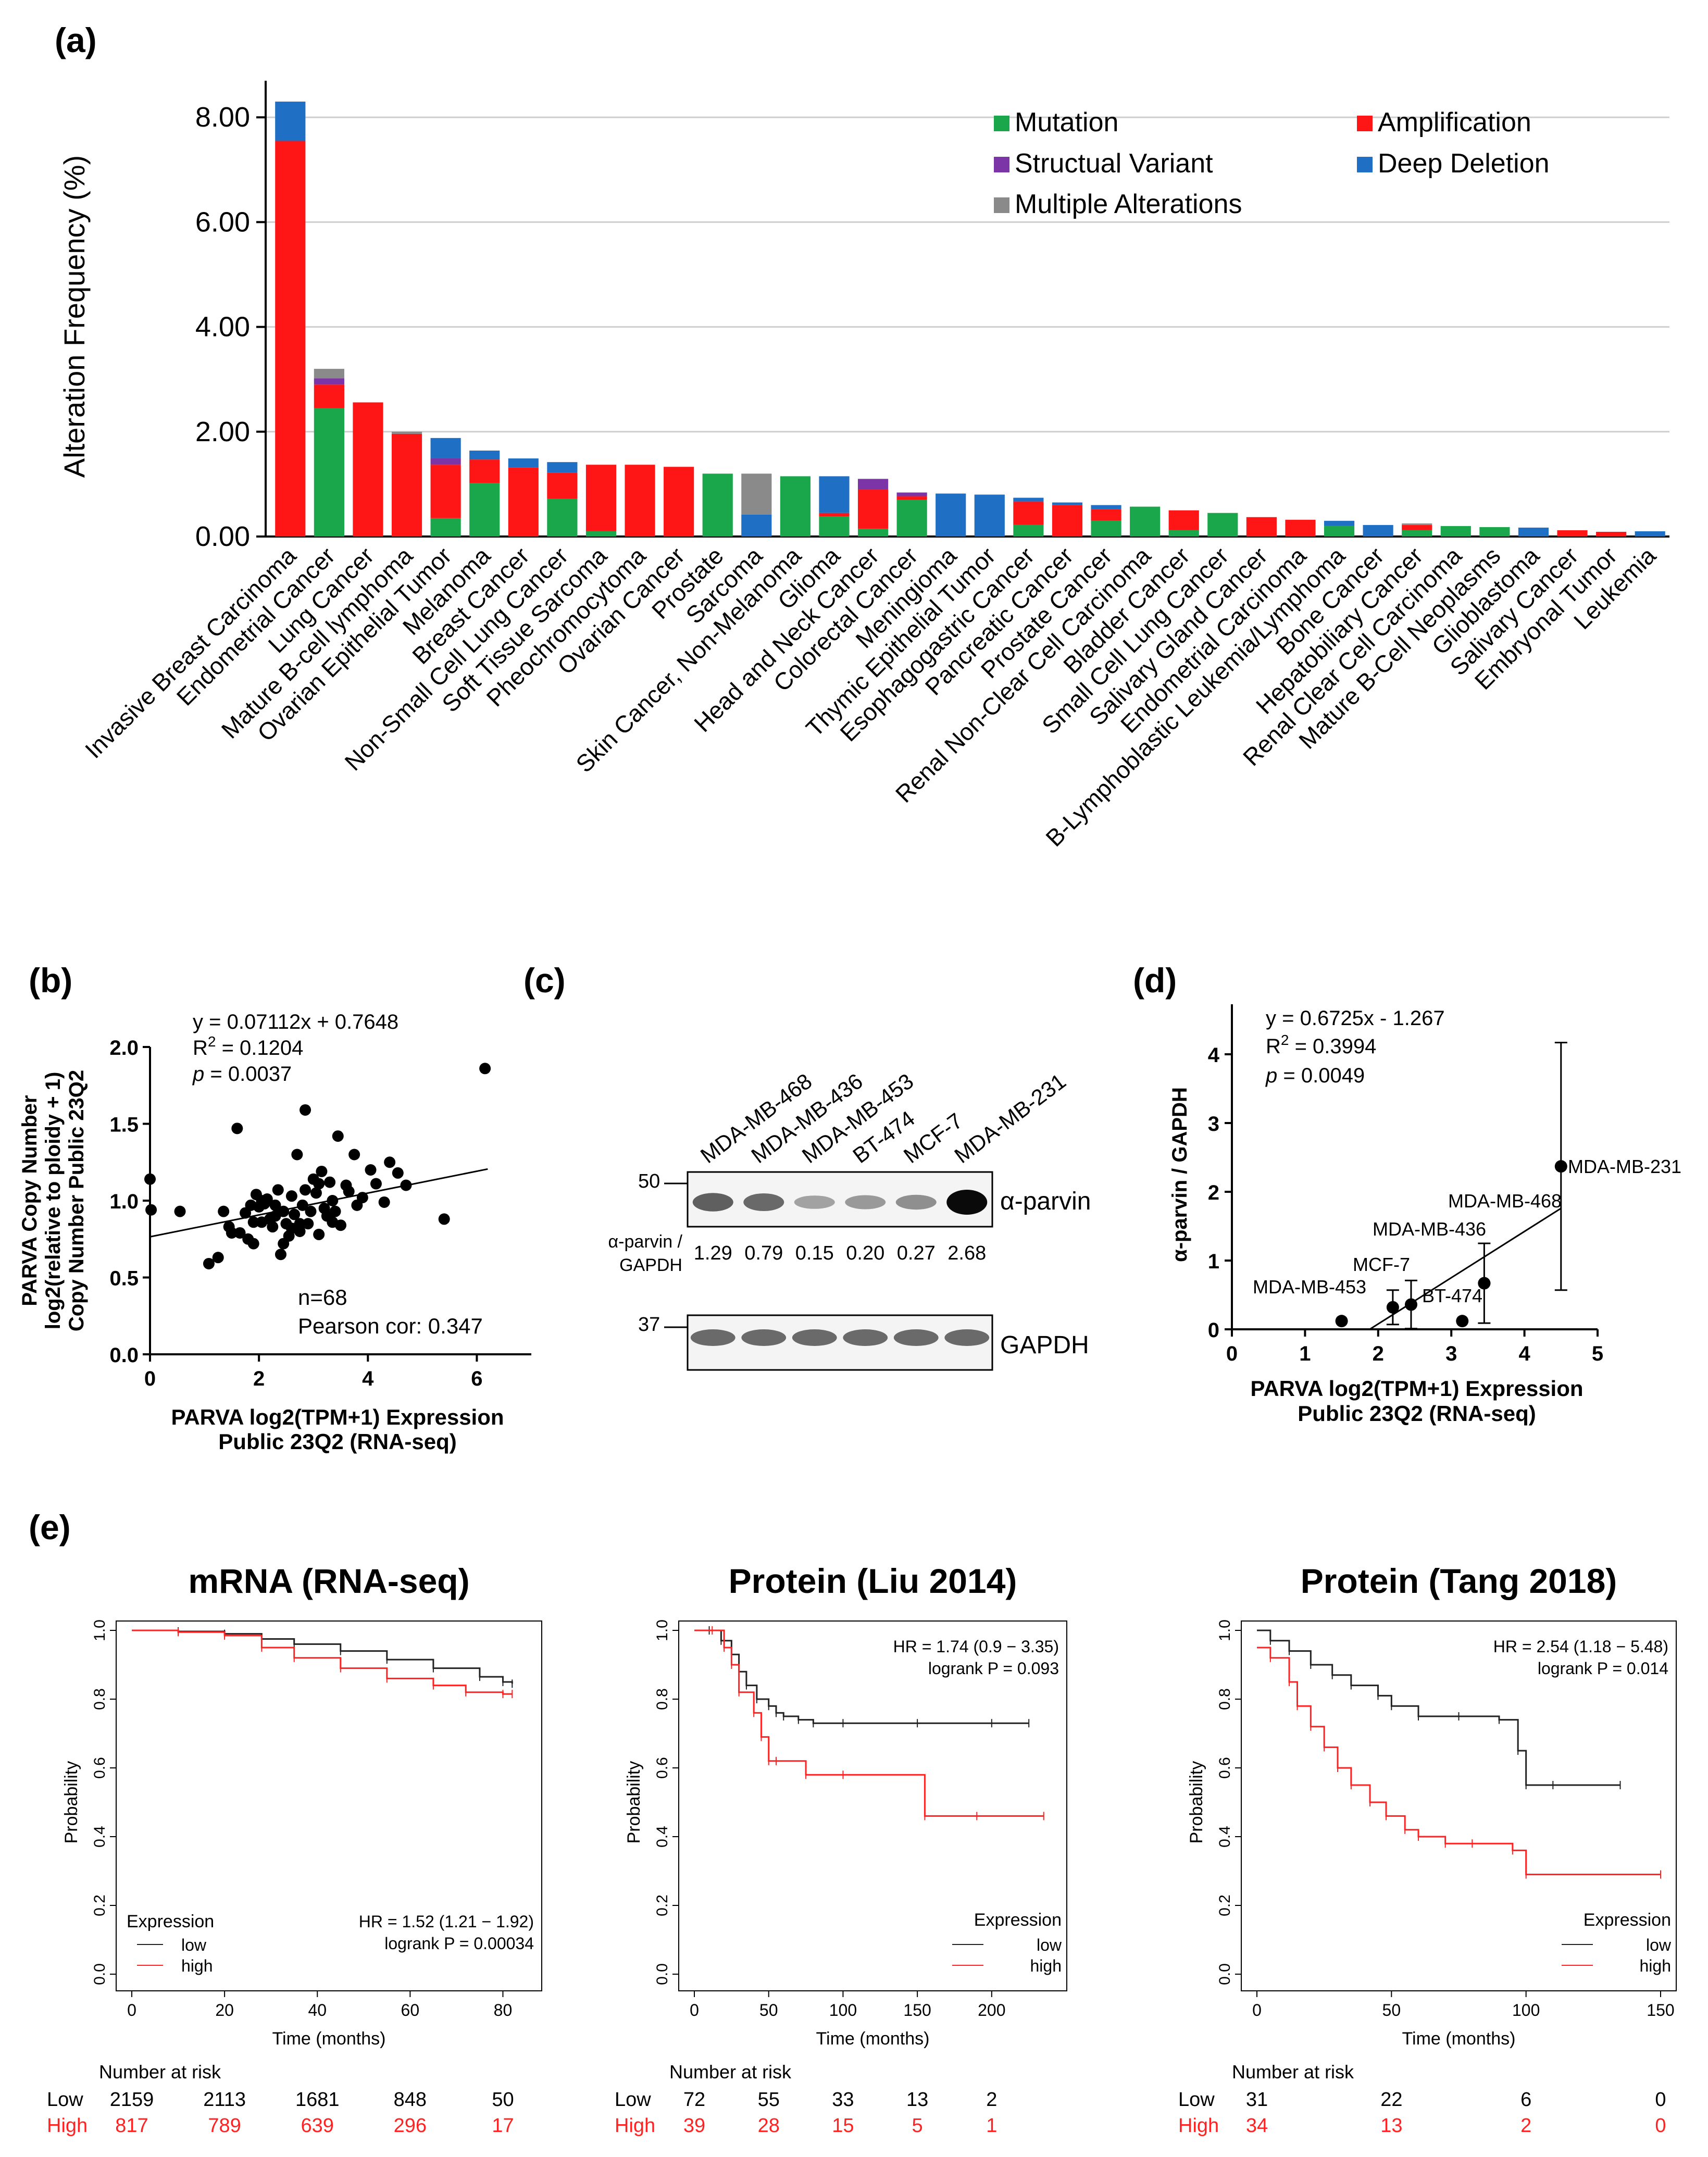 The width and height of the screenshot is (1708, 2157). I want to click on x-tick-label: 150, so click(917, 2010).